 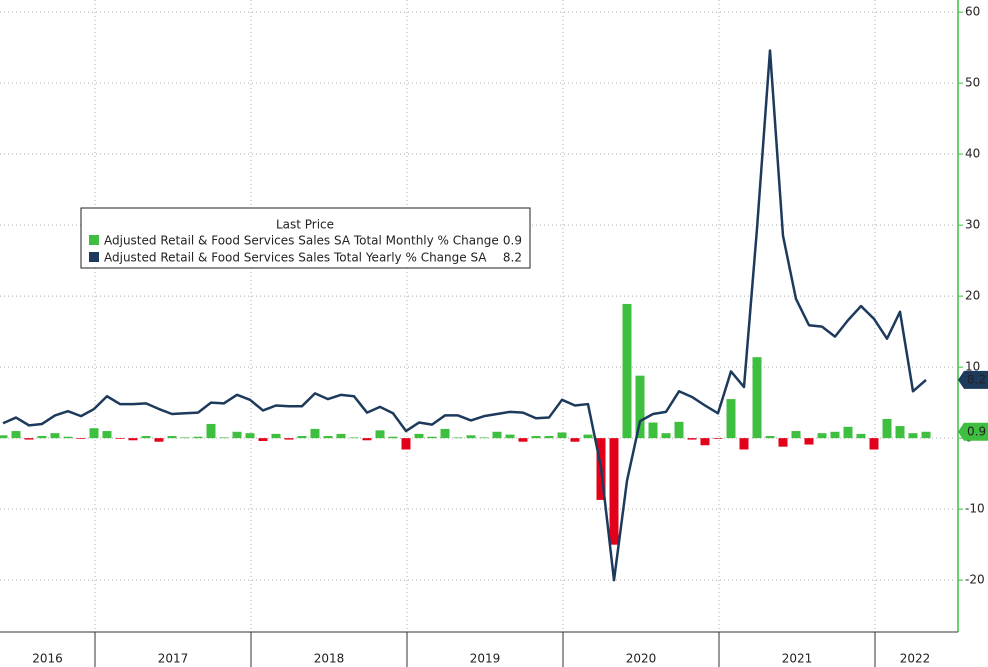 What do you see at coordinates (485, 659) in the screenshot?
I see `x-group-label: 2019` at bounding box center [485, 659].